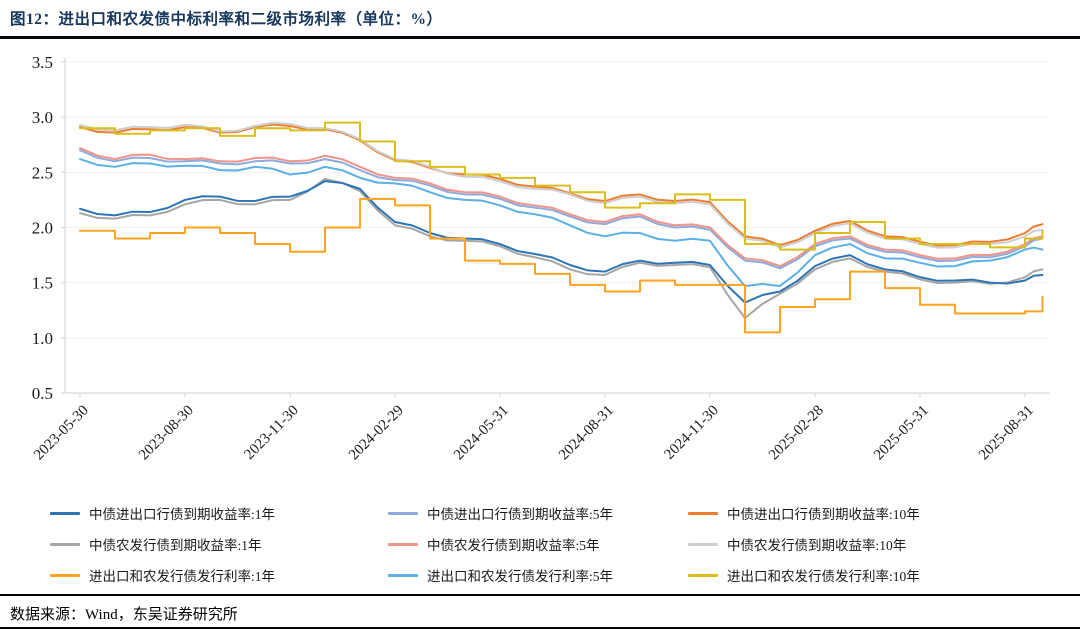 The image size is (1080, 629). I want to click on data-source-text: 数据来源：Wind，东吴证券研究所, so click(124, 615).